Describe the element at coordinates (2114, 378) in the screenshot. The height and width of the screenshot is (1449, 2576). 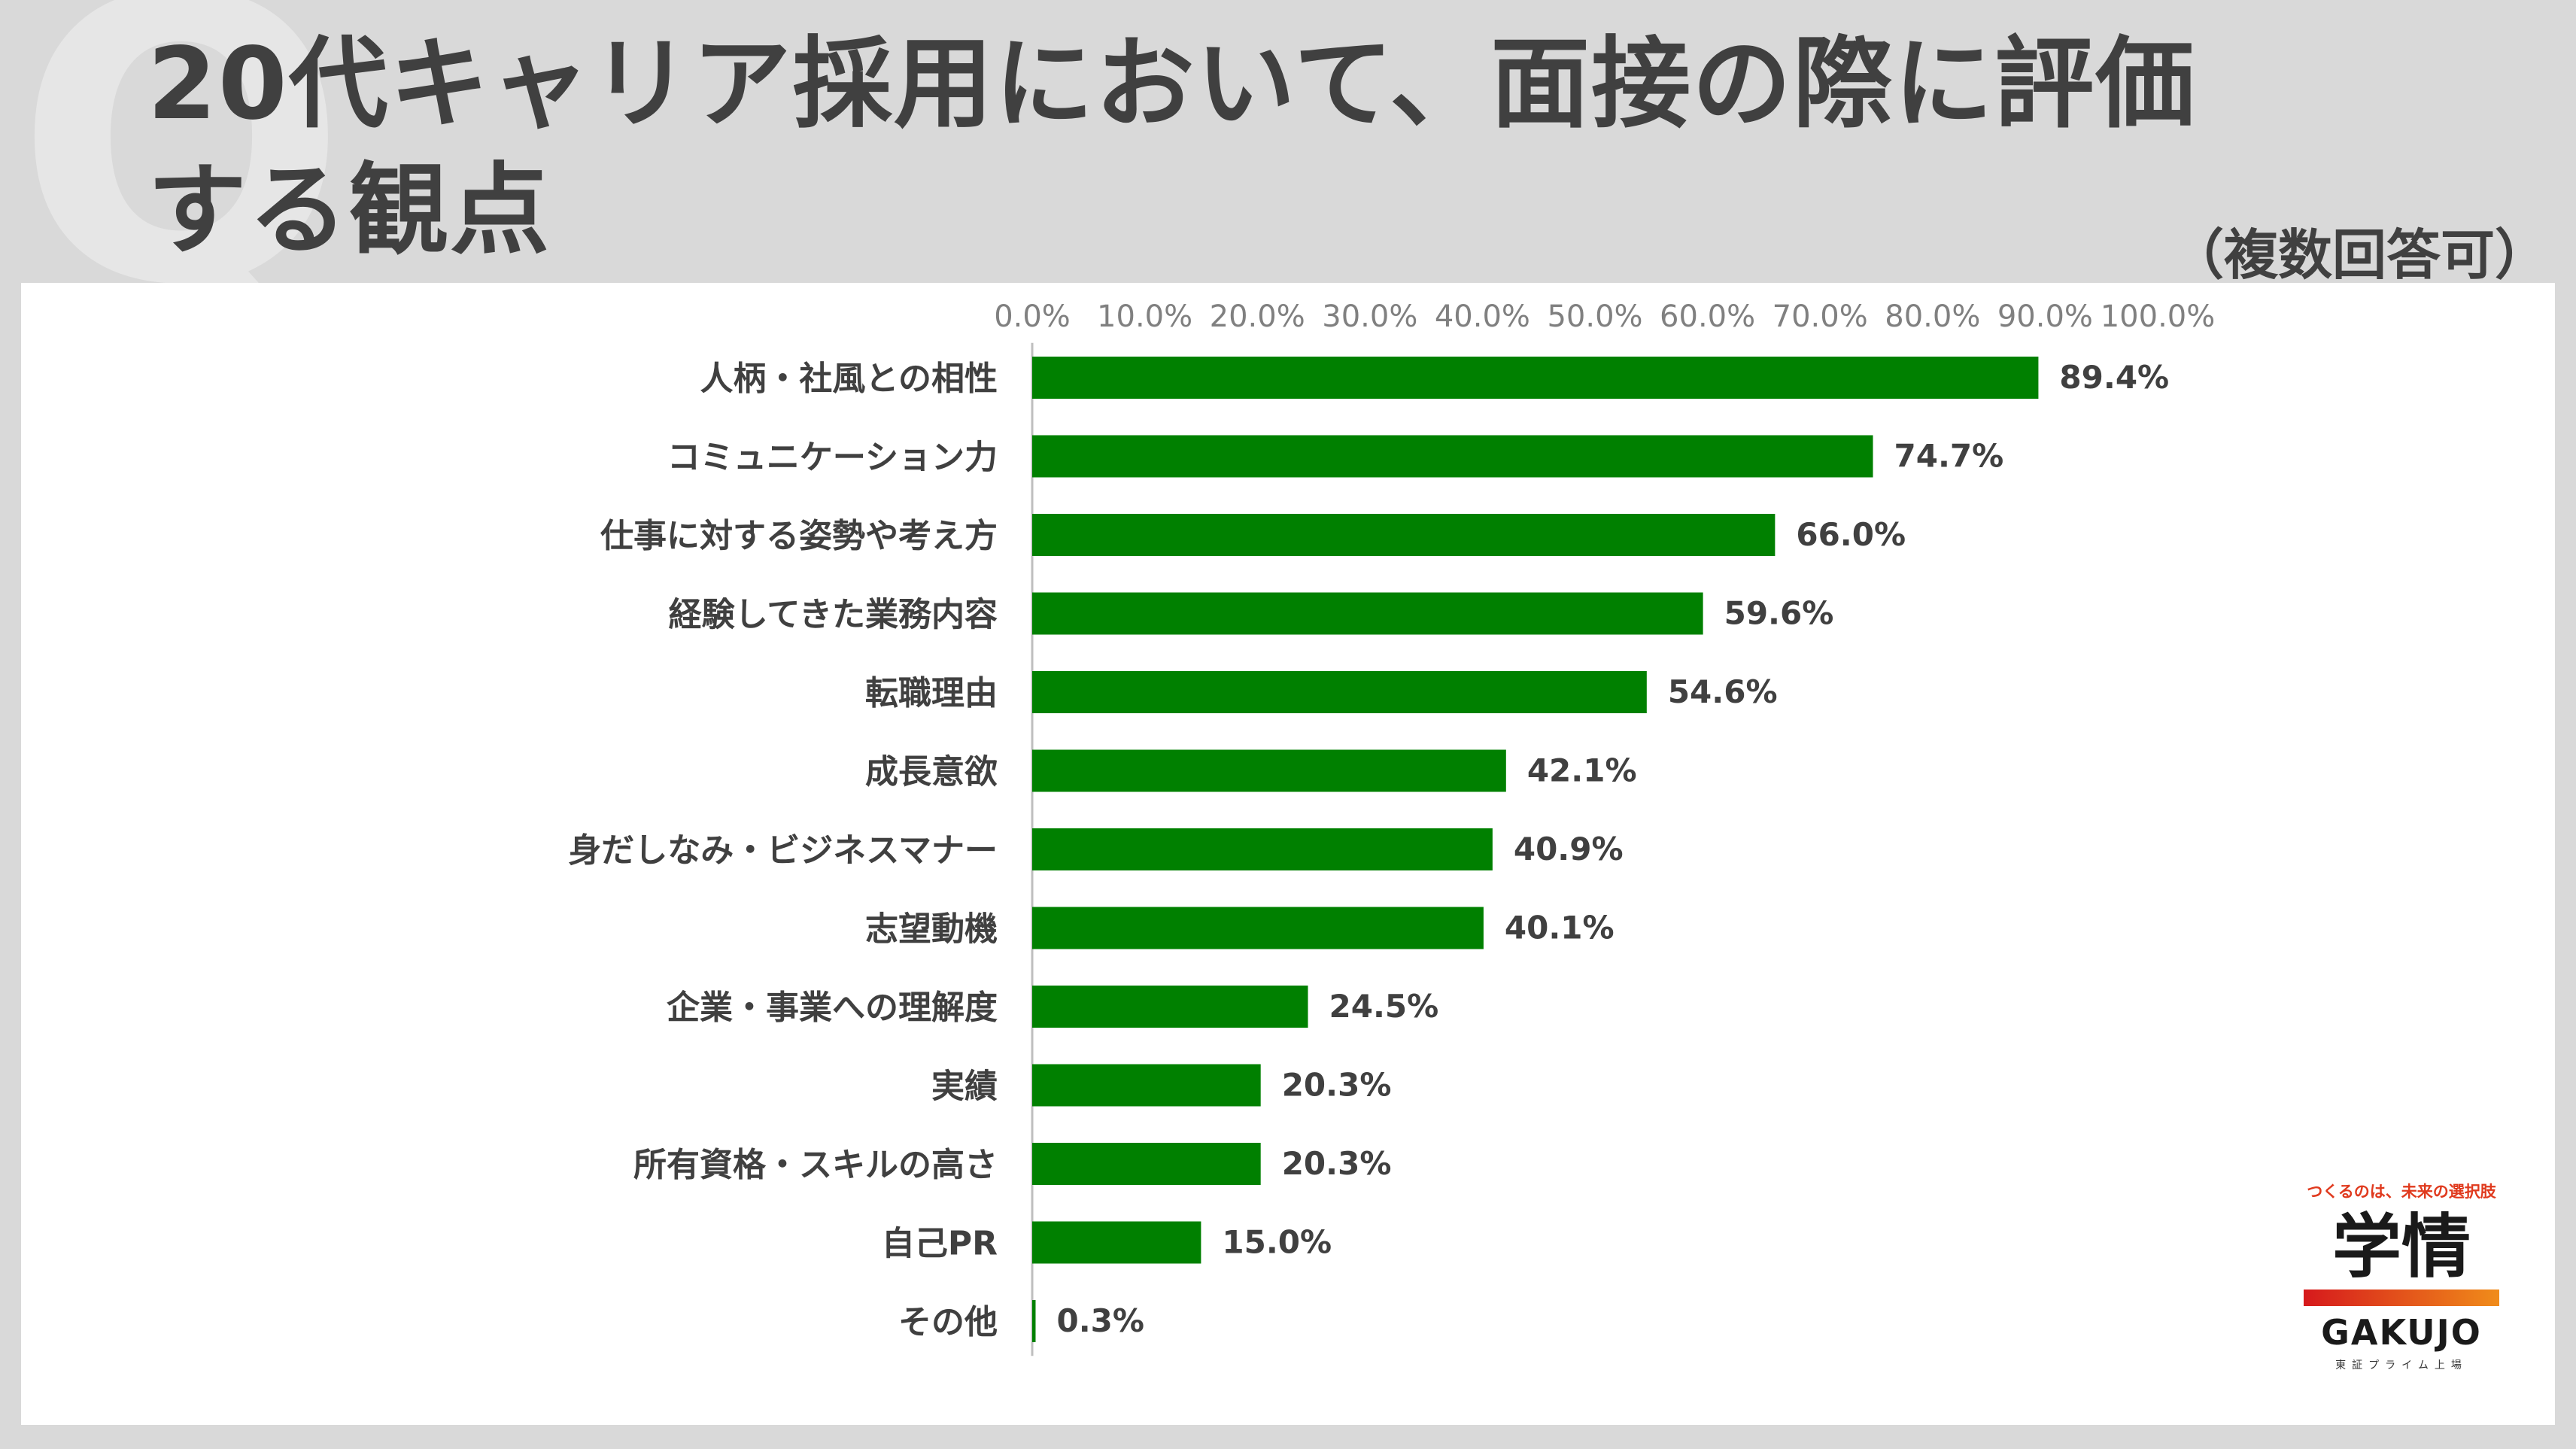
I see `data-label: 89.4%` at that location.